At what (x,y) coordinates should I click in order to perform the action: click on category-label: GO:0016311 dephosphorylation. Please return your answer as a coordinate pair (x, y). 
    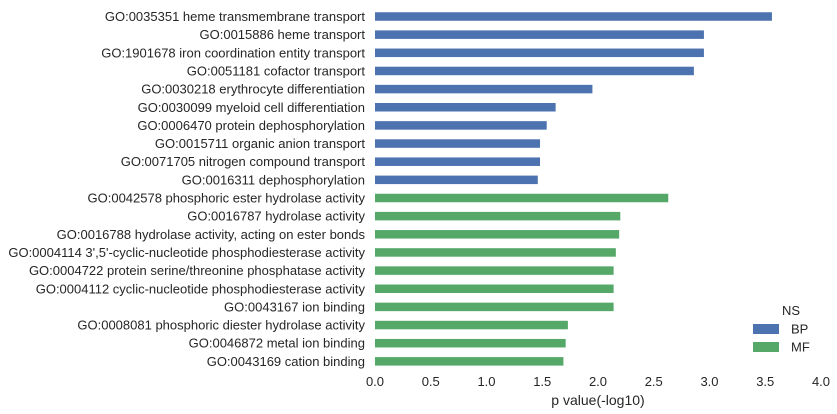
    Looking at the image, I should click on (273, 179).